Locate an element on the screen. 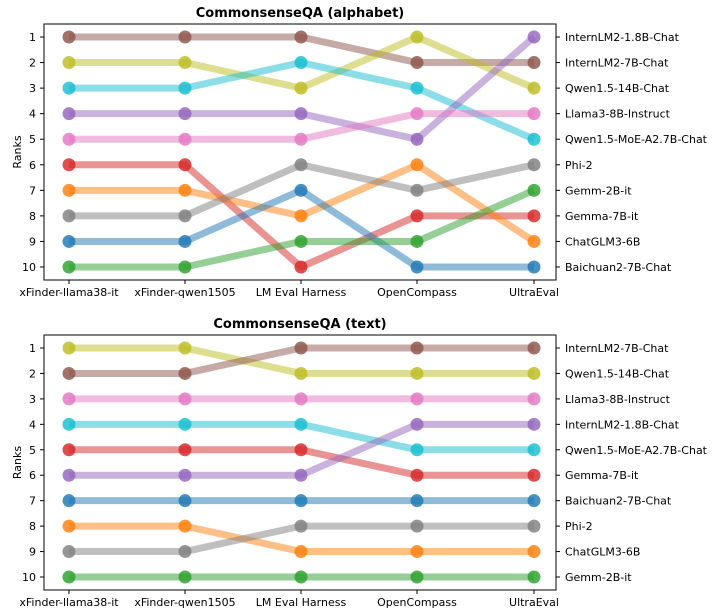 The height and width of the screenshot is (614, 717). right-axis-model-label: InternLM2-1.8B-Chat is located at coordinates (622, 37).